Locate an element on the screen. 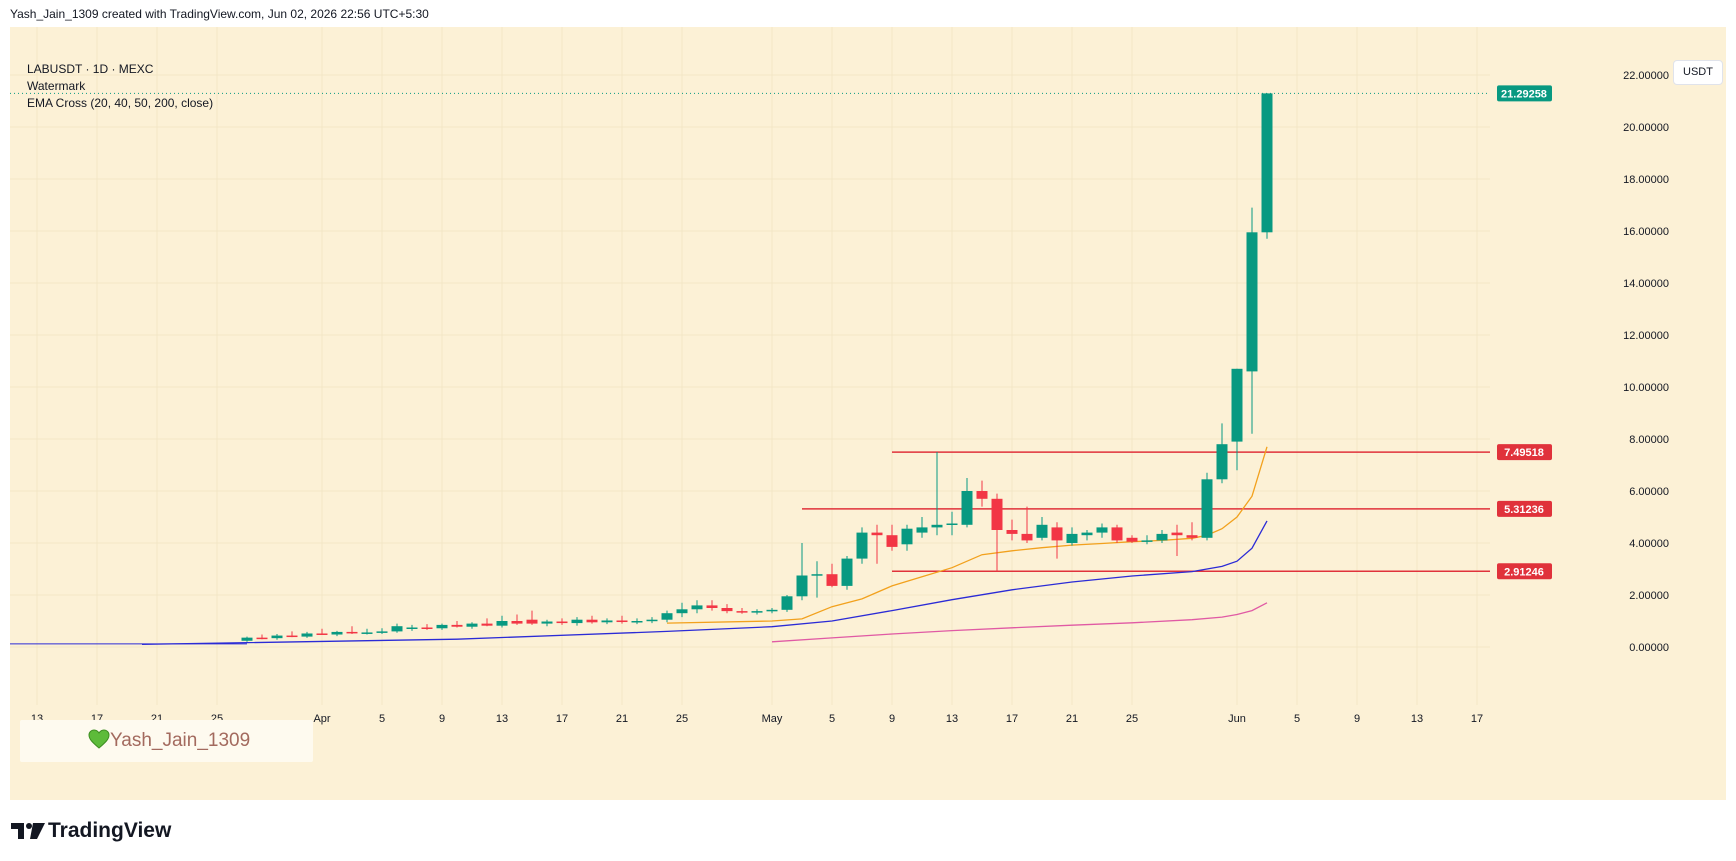 This screenshot has width=1736, height=861. x-tick-label: May is located at coordinates (772, 719).